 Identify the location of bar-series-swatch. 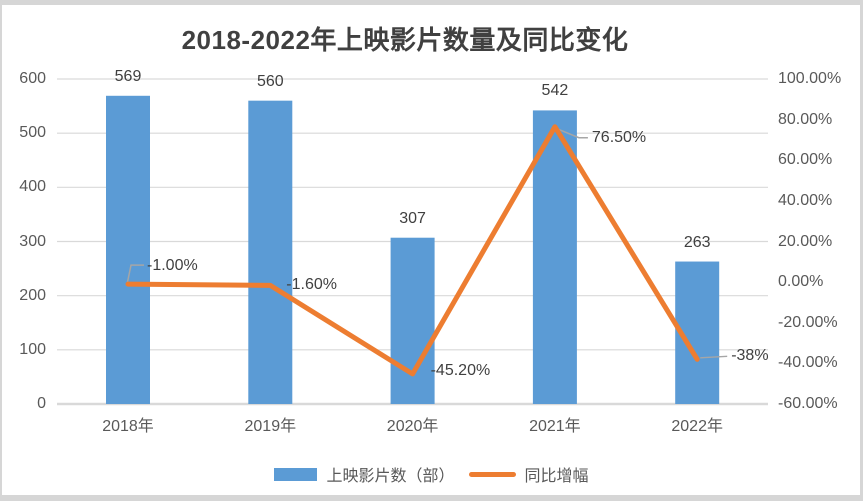
(296, 474).